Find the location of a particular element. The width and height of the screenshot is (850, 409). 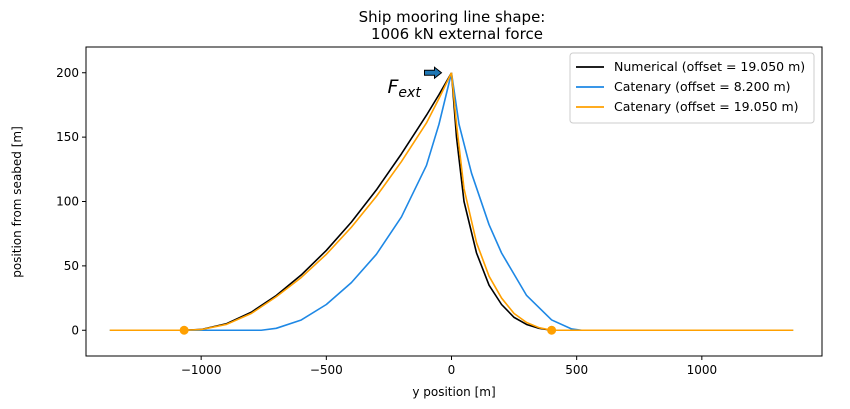

legend-box is located at coordinates (692, 88).